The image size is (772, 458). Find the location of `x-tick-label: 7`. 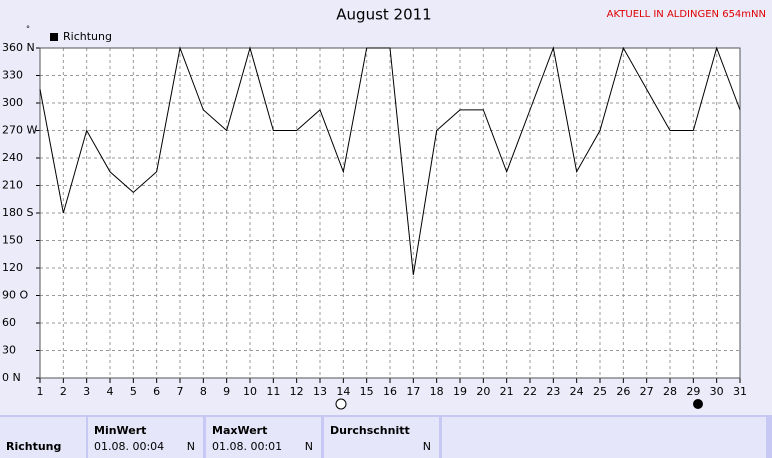

x-tick-label: 7 is located at coordinates (180, 391).